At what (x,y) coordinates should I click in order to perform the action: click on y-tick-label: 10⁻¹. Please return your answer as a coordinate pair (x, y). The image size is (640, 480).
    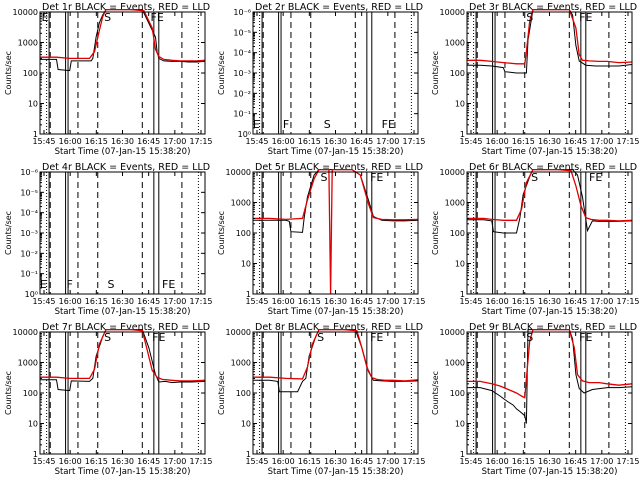
    Looking at the image, I should click on (242, 114).